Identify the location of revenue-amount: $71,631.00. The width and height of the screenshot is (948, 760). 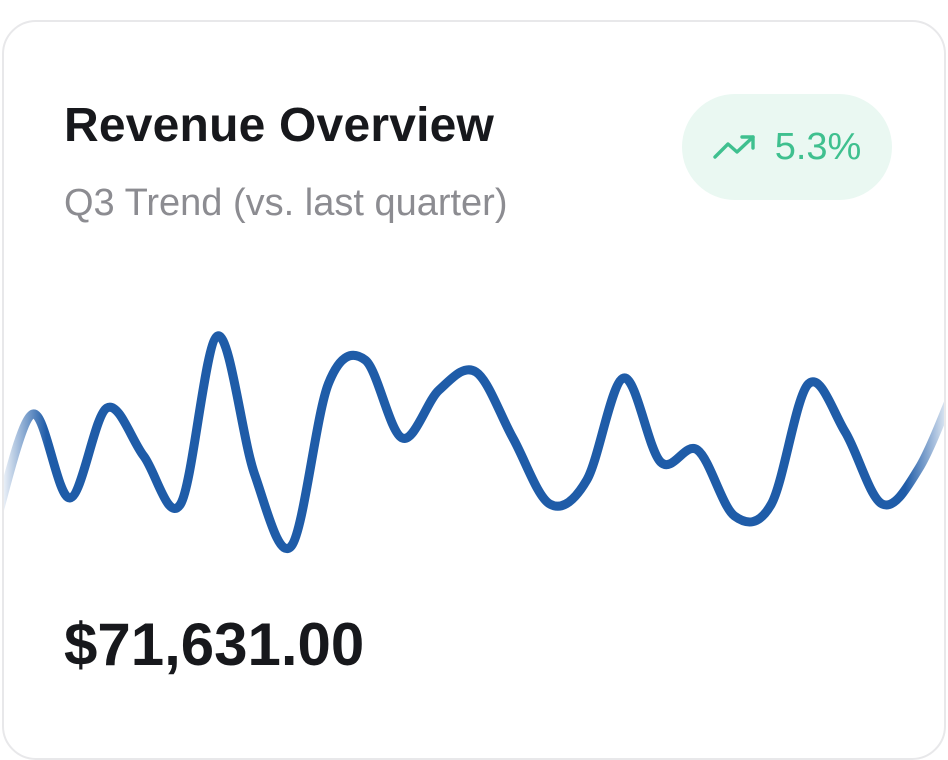
(214, 644).